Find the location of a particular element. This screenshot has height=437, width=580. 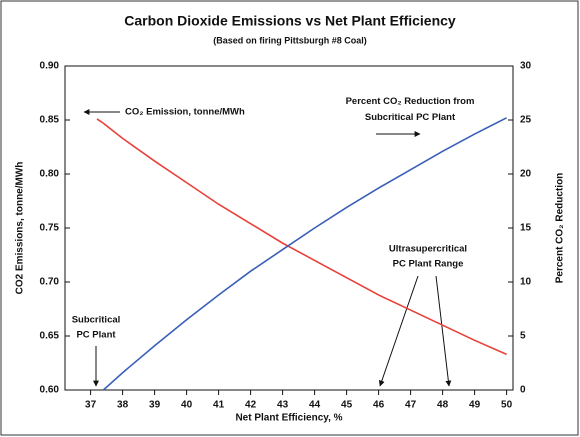

y2-tick-label: 30 is located at coordinates (526, 66).